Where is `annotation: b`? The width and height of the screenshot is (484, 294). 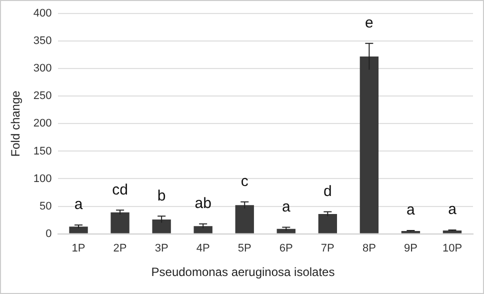
annotation: b is located at coordinates (161, 195).